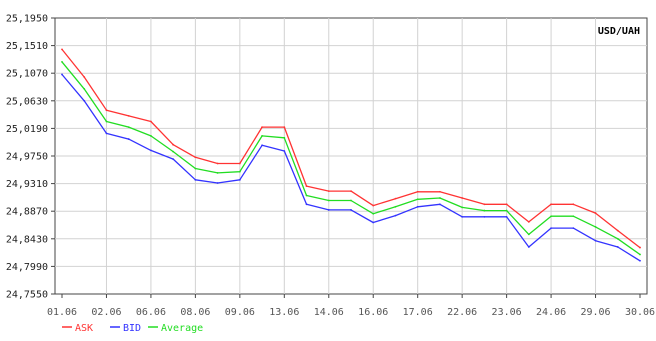  What do you see at coordinates (27, 267) in the screenshot?
I see `y-tick-label: 24,7990` at bounding box center [27, 267].